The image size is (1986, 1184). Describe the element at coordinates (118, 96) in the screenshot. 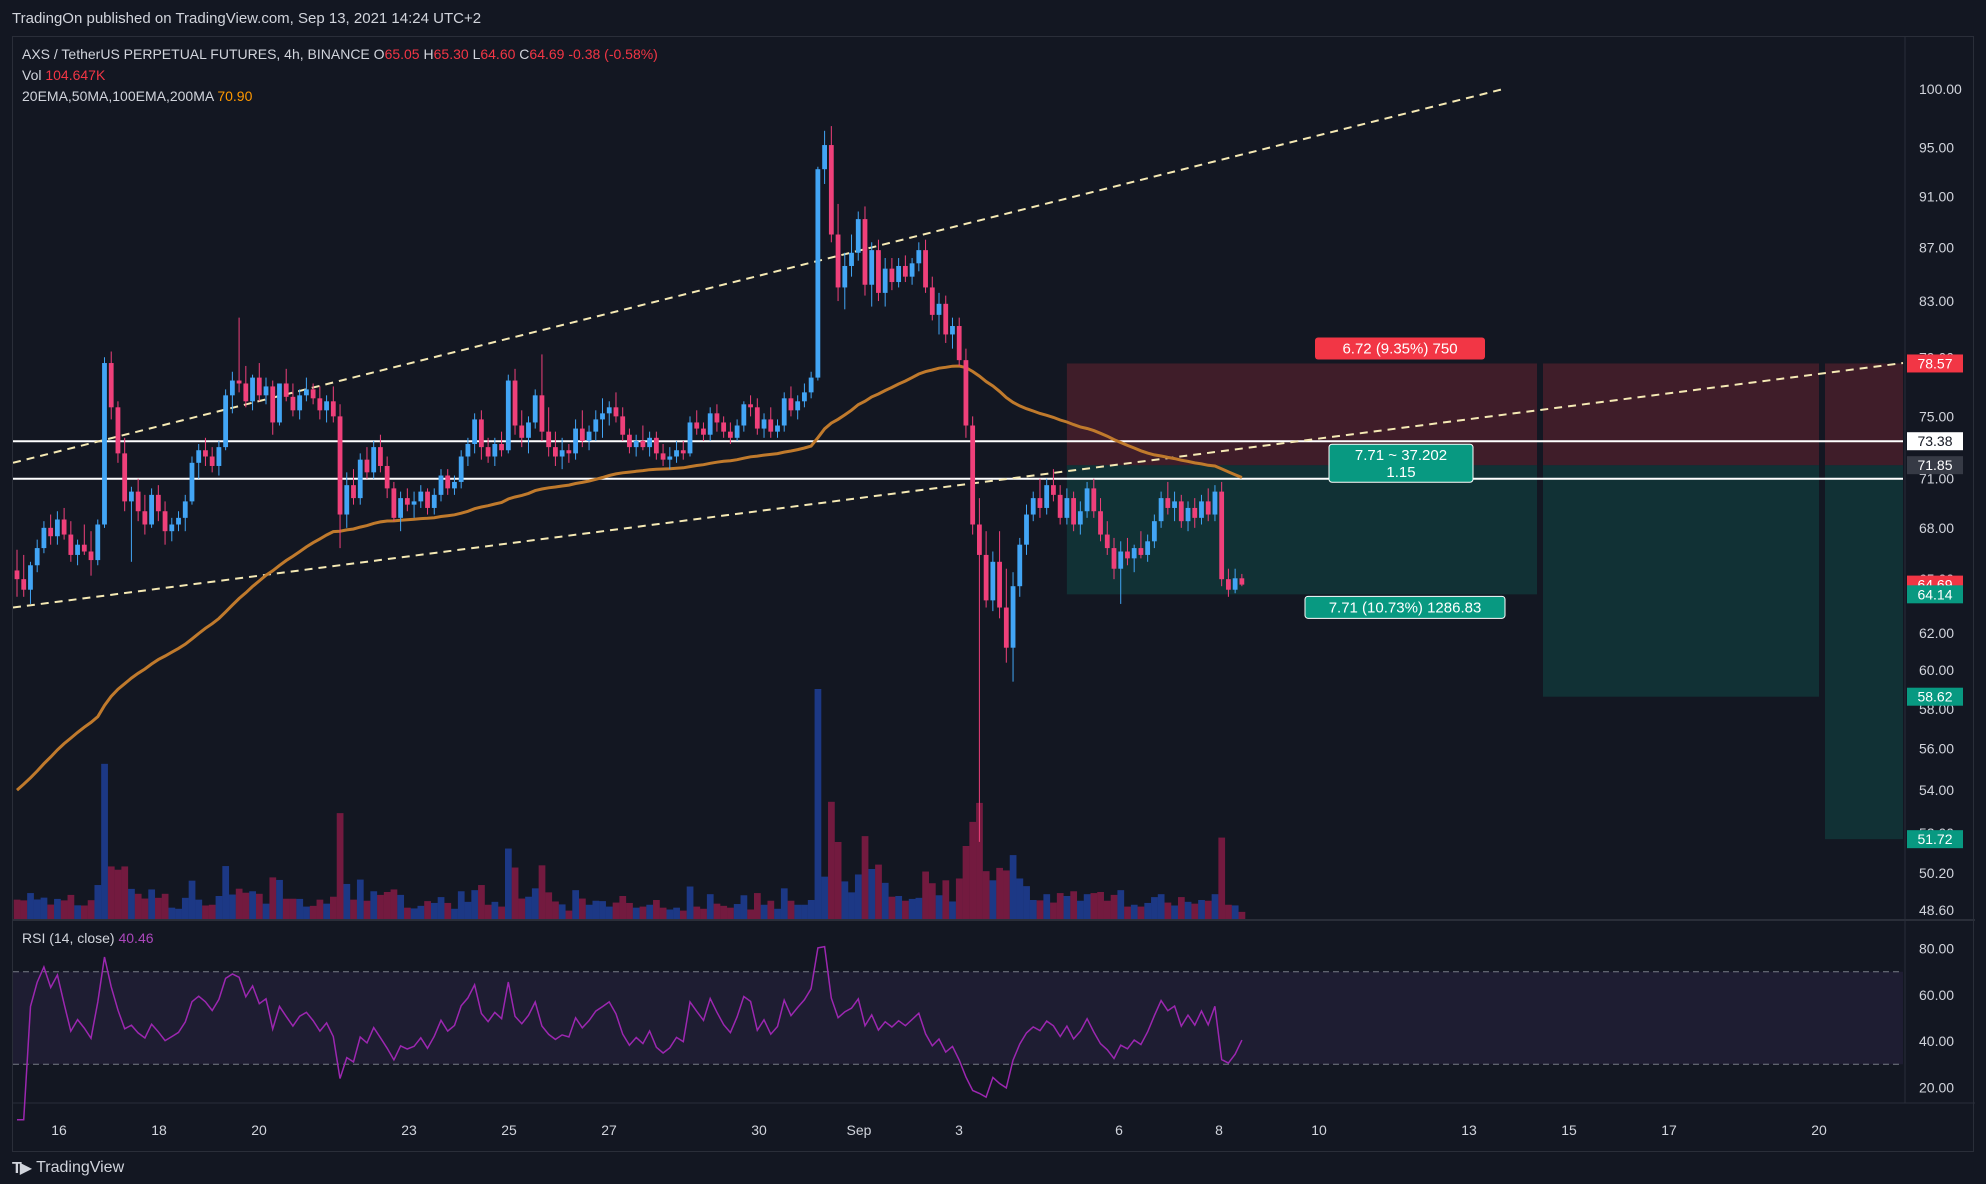

I see `ma-label: 20EMA,50MA,100EMA,200MA` at that location.